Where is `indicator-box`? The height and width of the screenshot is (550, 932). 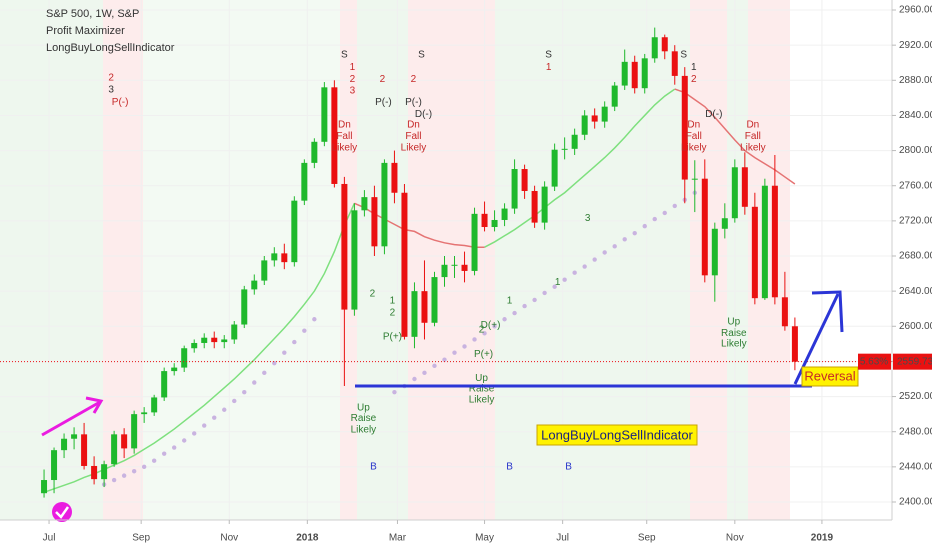
indicator-box is located at coordinates (617, 435).